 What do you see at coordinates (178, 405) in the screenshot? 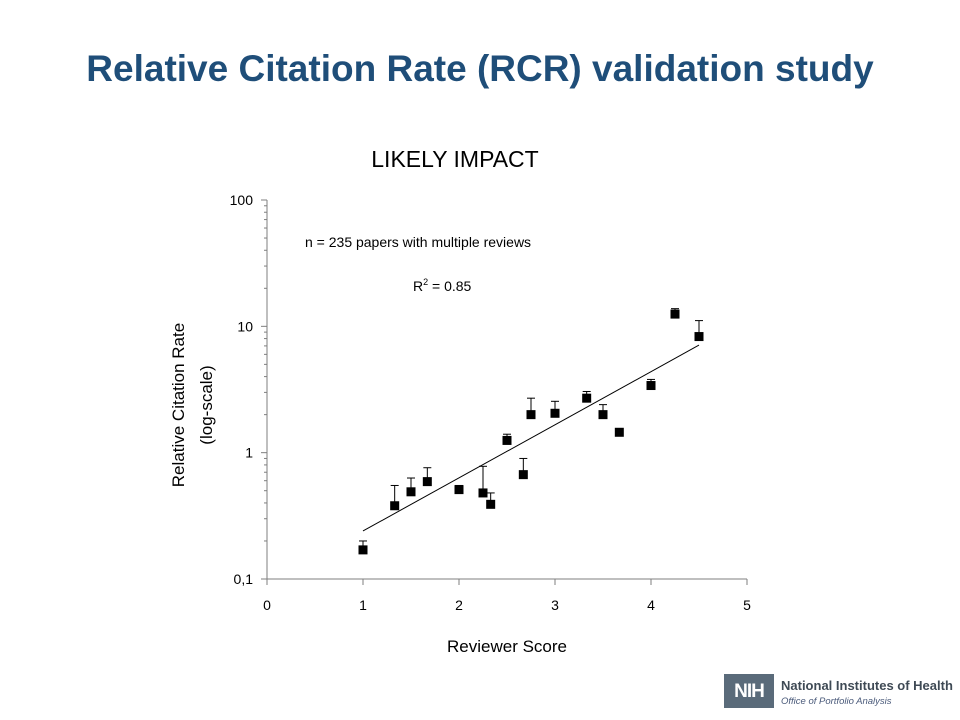
I see `y-axis-label-line-1: Relative Citation Rate` at bounding box center [178, 405].